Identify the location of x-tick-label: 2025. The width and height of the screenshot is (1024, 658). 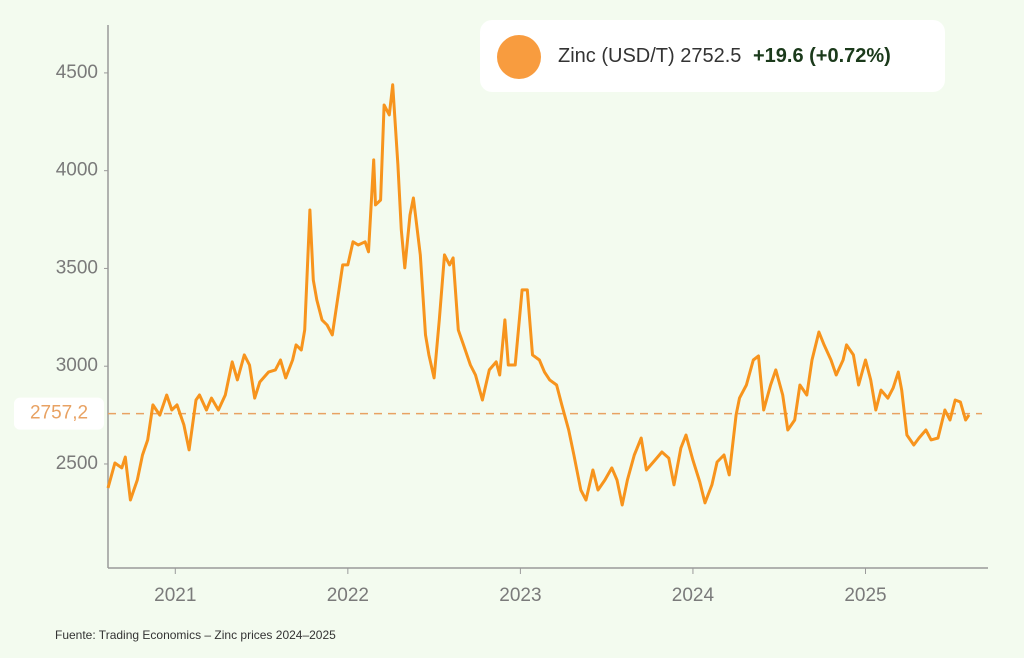
(865, 595).